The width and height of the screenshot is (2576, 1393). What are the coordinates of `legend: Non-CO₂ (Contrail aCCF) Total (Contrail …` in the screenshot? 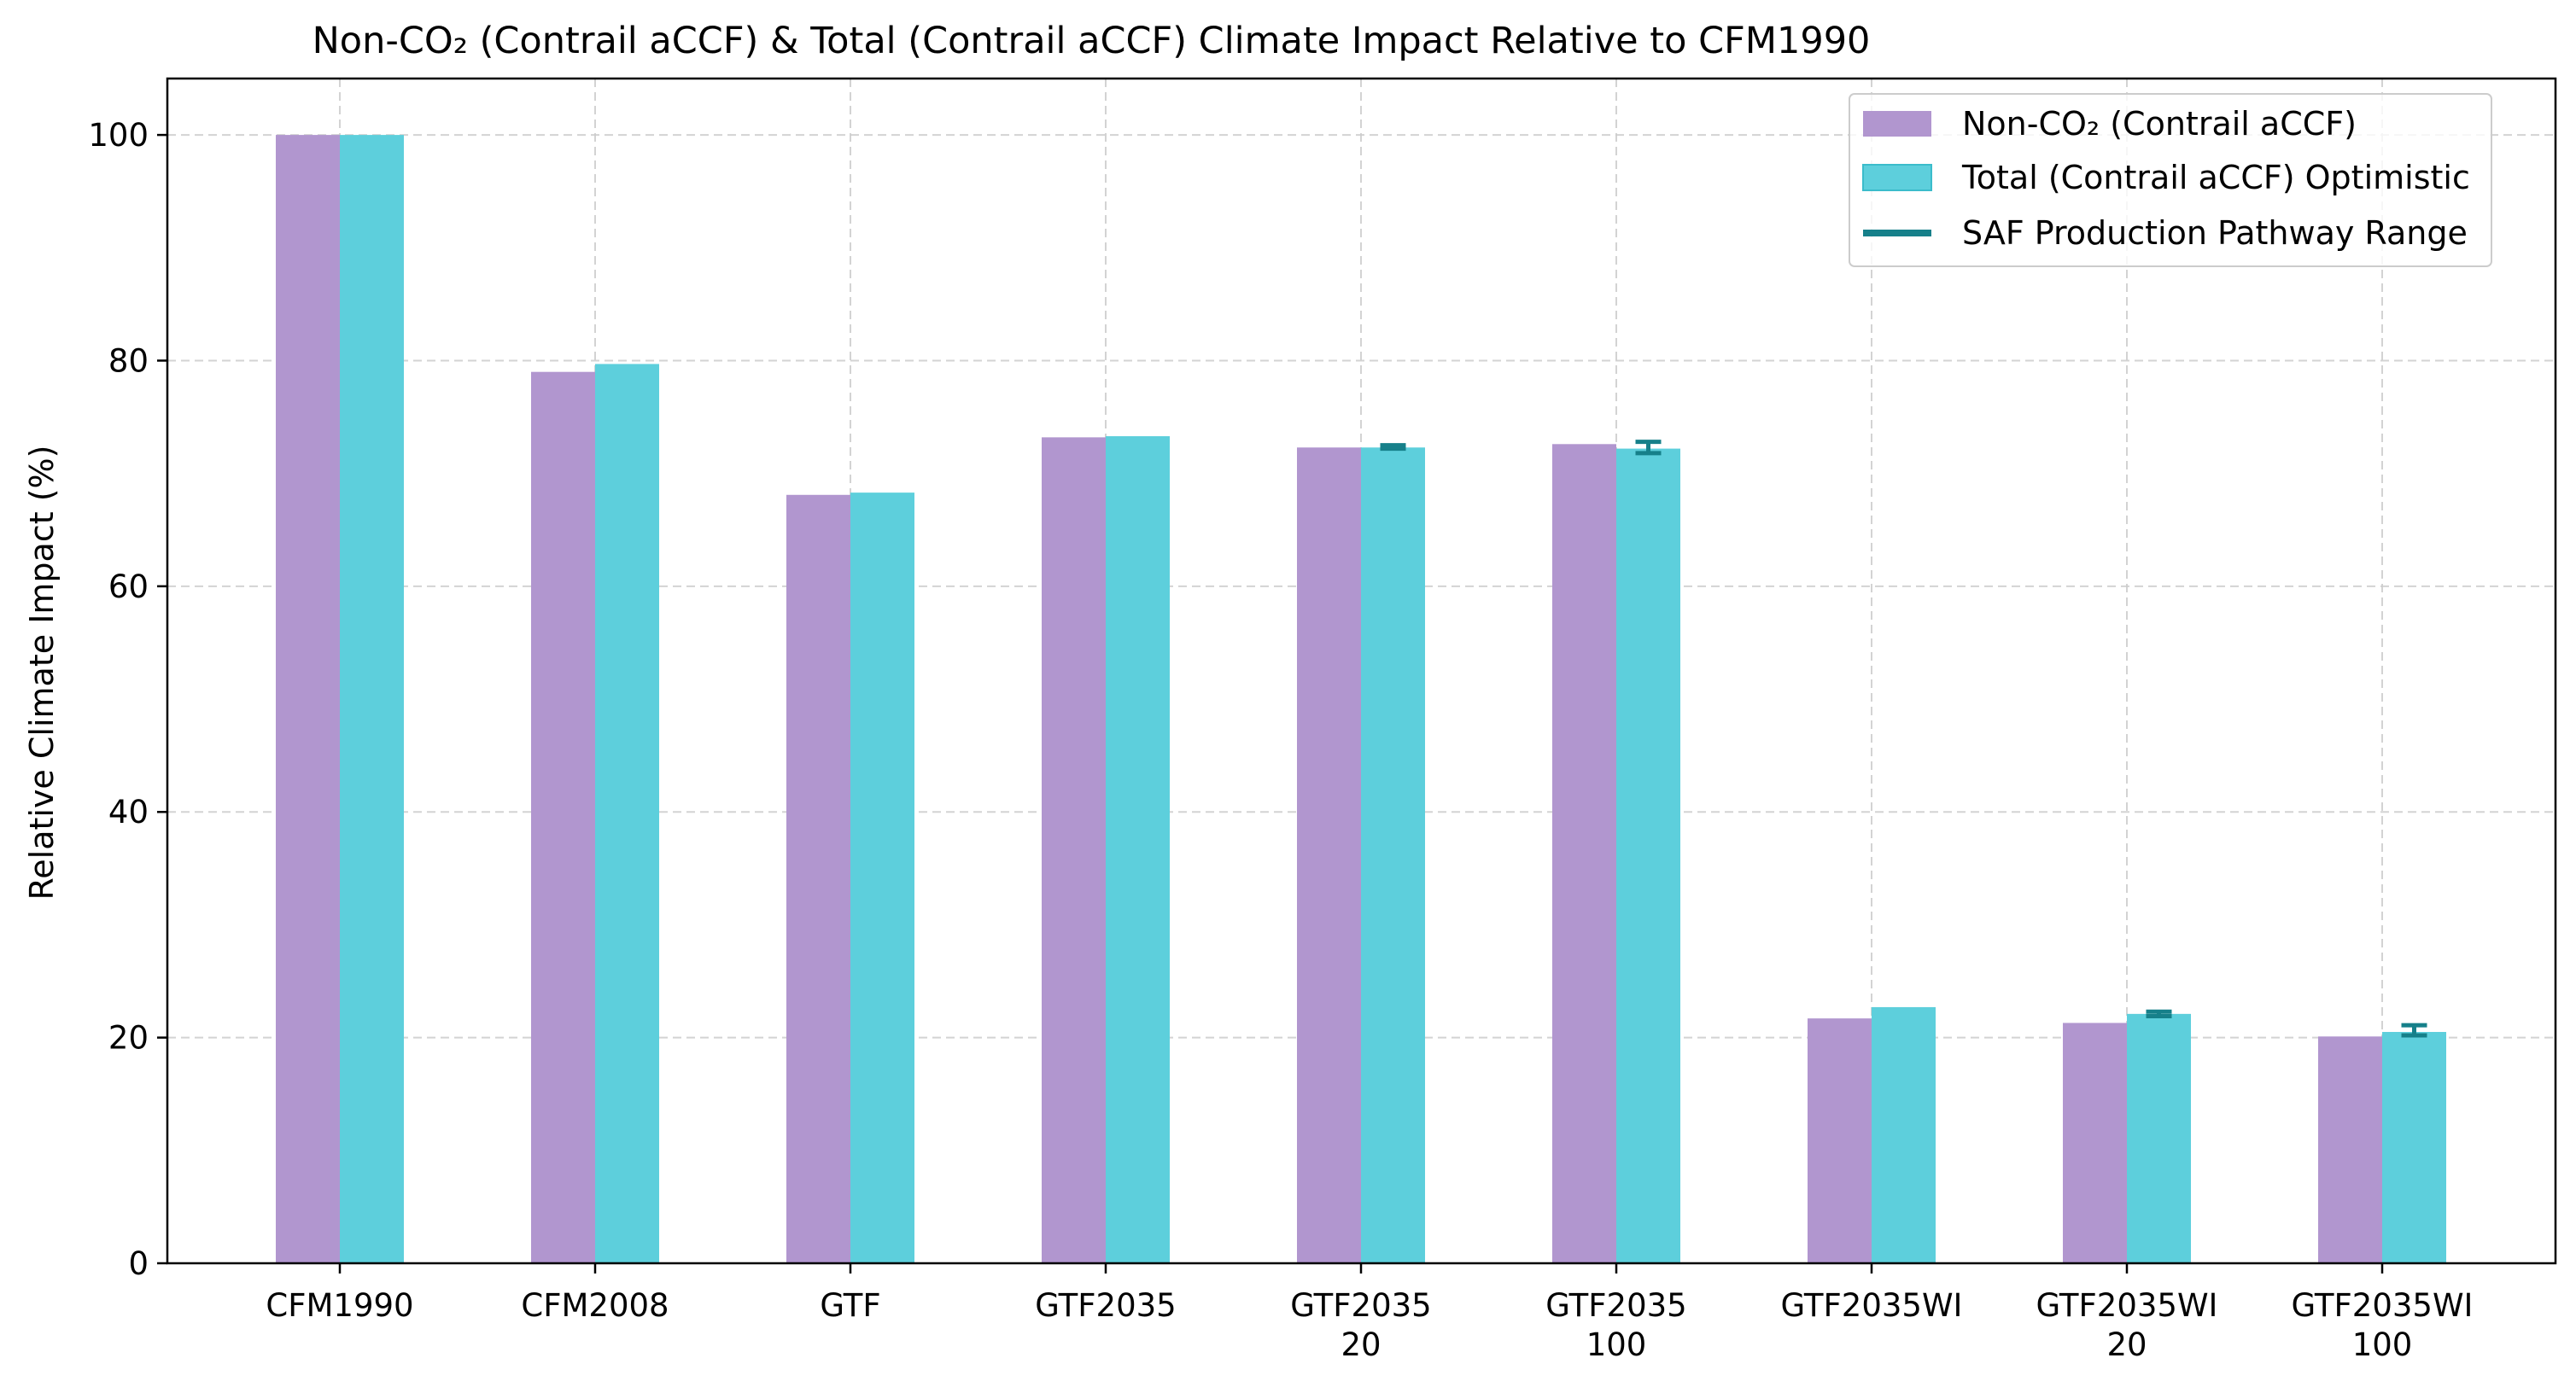 It's located at (2170, 180).